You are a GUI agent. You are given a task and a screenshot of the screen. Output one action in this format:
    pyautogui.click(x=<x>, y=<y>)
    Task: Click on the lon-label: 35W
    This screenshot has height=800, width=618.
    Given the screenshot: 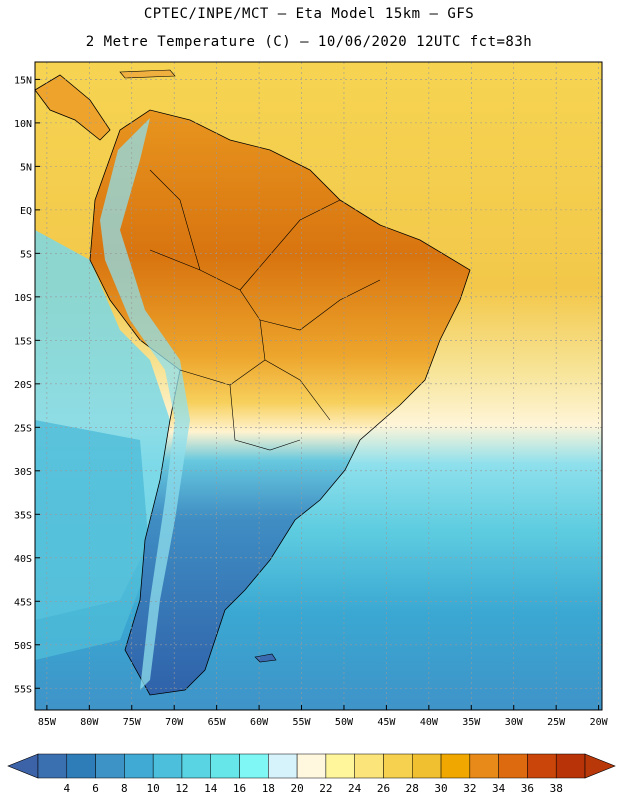 What is the action you would take?
    pyautogui.click(x=471, y=722)
    